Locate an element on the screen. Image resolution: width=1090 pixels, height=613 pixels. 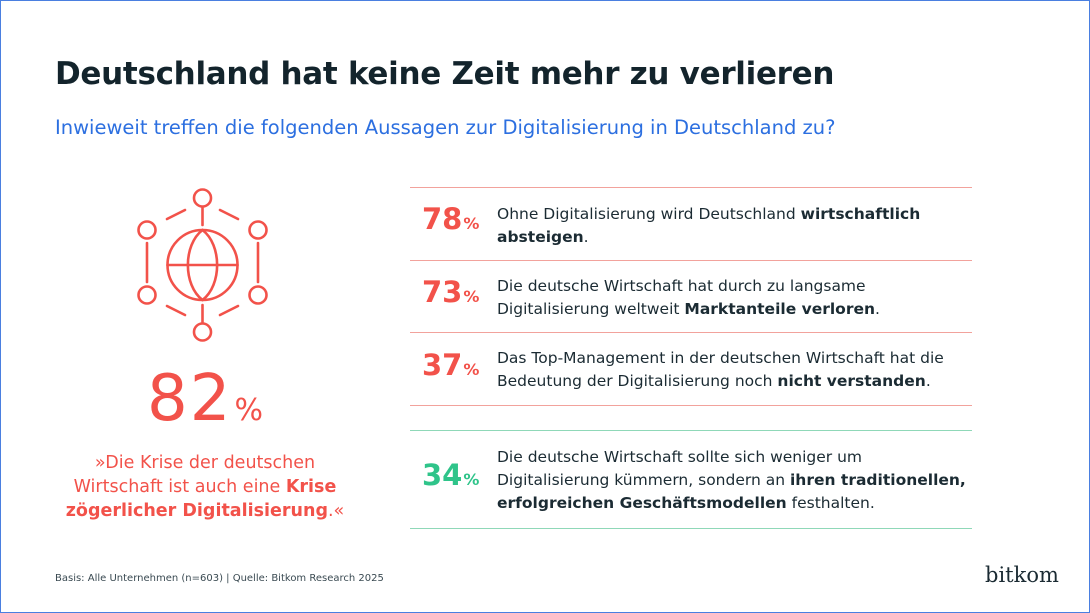
network-globe-icon is located at coordinates (202, 265).